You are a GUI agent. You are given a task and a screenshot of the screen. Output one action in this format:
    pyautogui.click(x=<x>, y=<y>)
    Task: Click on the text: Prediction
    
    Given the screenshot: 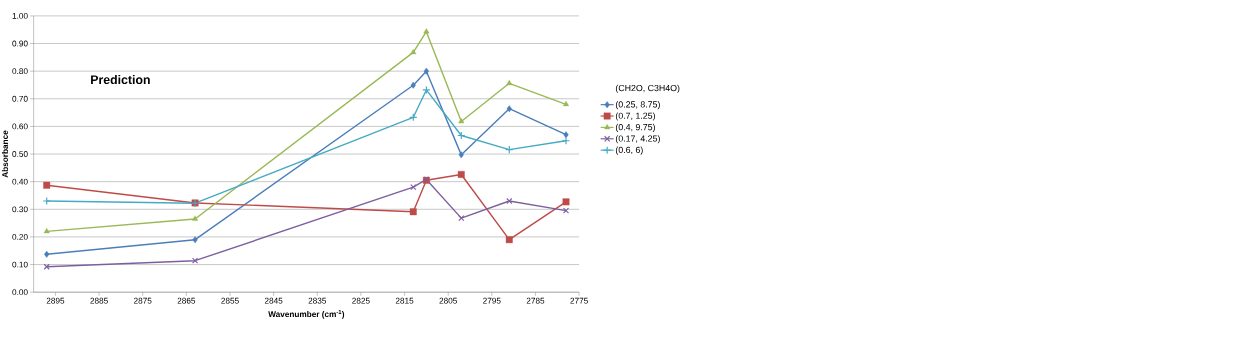 What is the action you would take?
    pyautogui.click(x=120, y=80)
    